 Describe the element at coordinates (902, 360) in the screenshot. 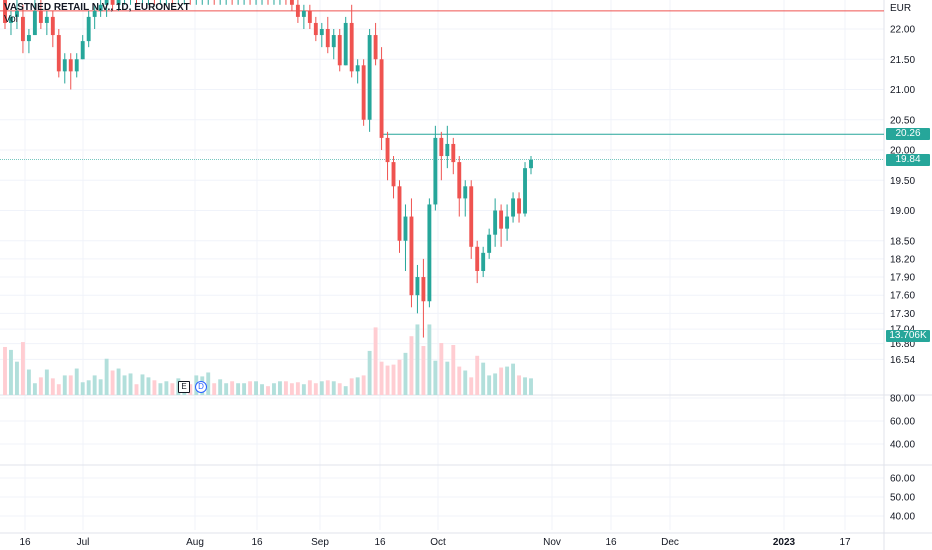

I see `y-tick-label: 16.54` at that location.